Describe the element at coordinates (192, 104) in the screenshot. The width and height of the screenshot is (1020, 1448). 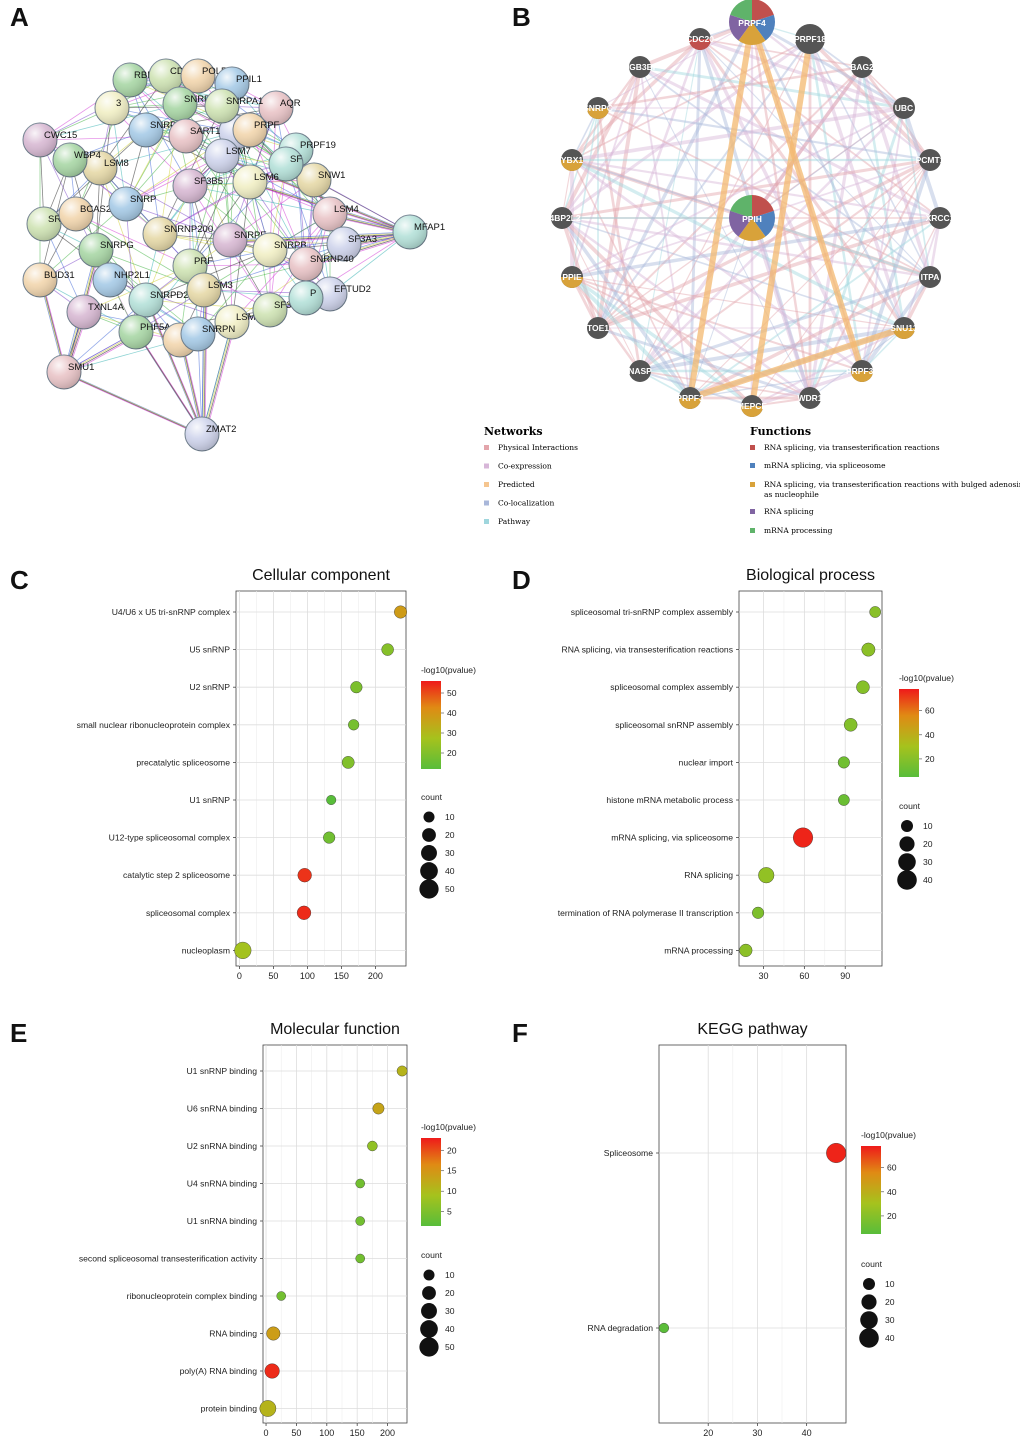
I see `network-node: SNRPB2` at that location.